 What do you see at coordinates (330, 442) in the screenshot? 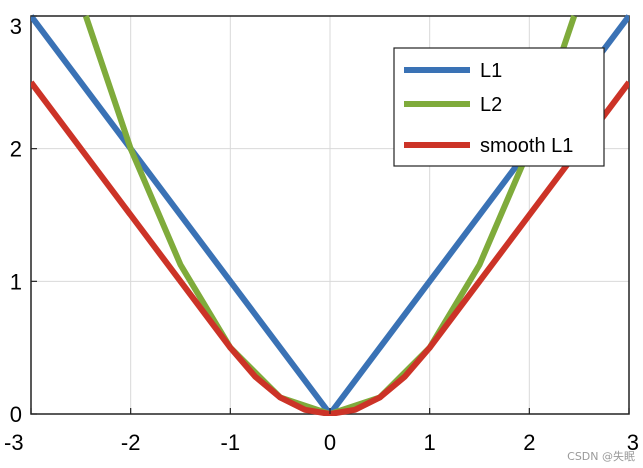
I see `x-tick-label-3: 0` at bounding box center [330, 442].